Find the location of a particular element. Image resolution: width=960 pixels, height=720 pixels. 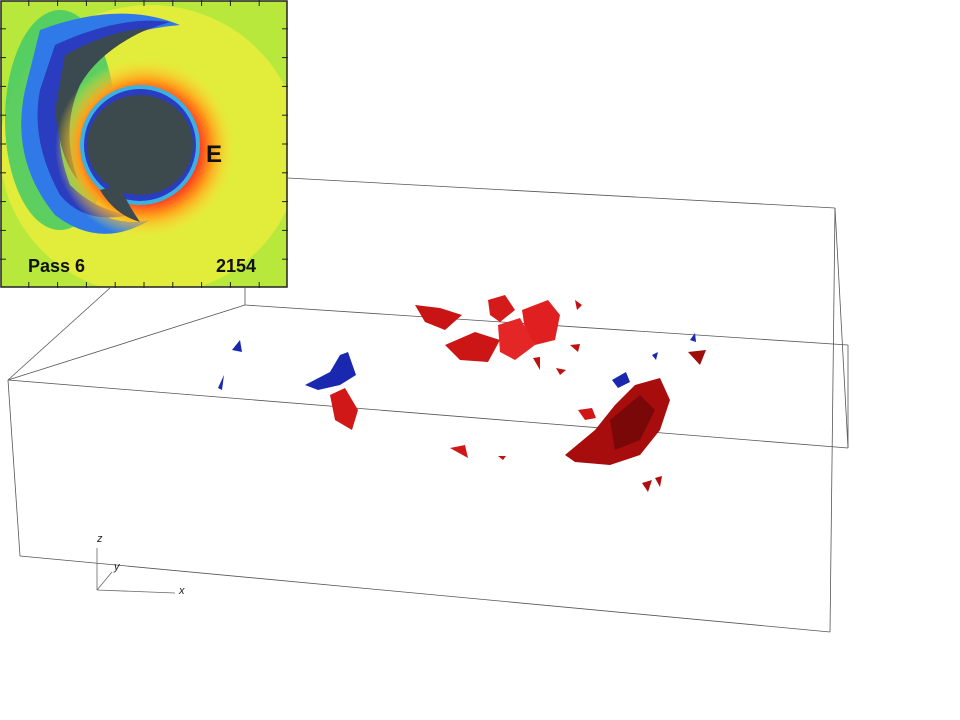

radar-inset: E Pass 6 2154 is located at coordinates (144, 144).